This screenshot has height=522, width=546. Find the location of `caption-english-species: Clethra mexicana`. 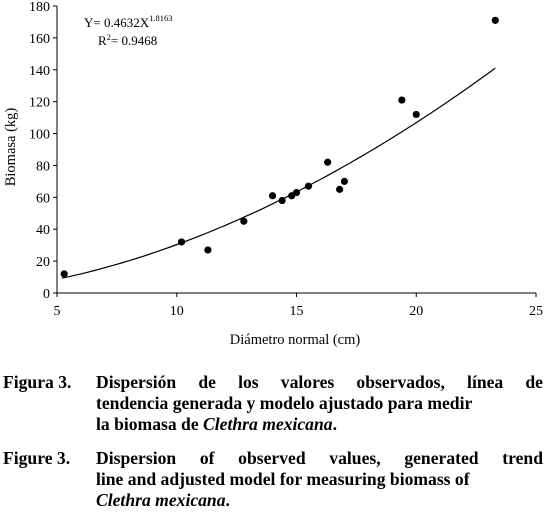

caption-english-species: Clethra mexicana is located at coordinates (161, 500).